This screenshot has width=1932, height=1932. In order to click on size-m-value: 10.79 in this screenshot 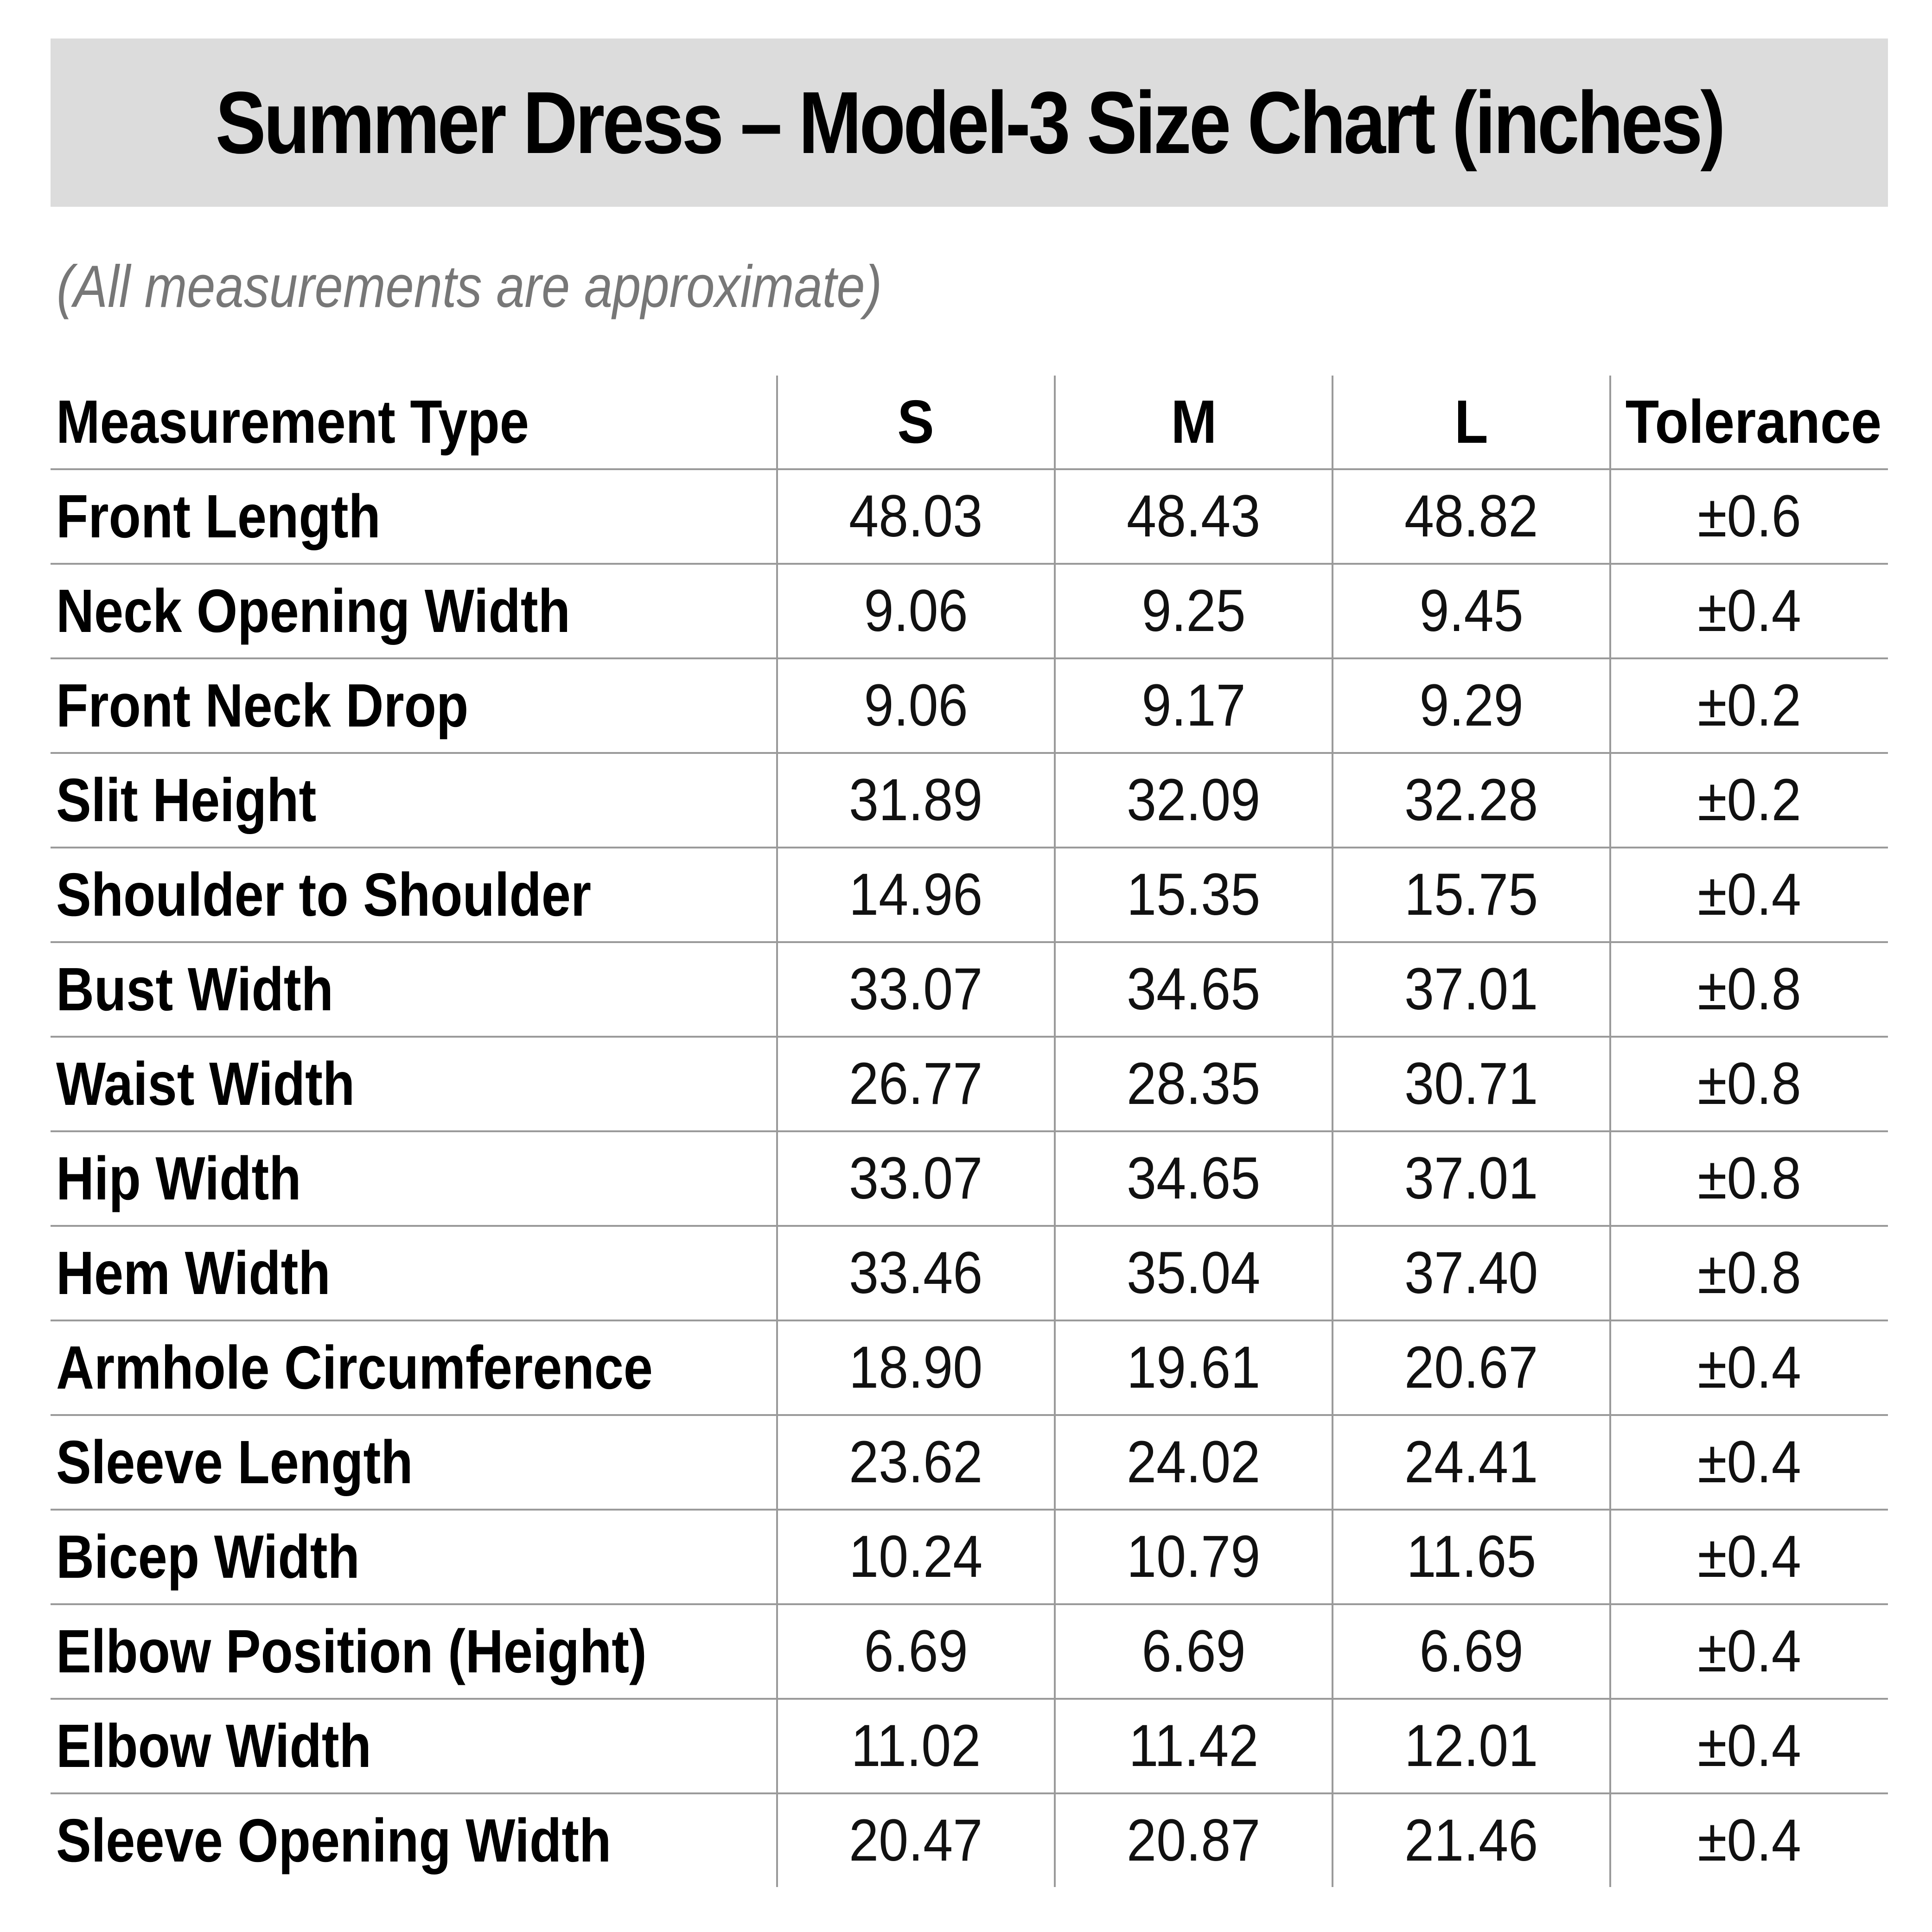, I will do `click(1193, 1558)`.